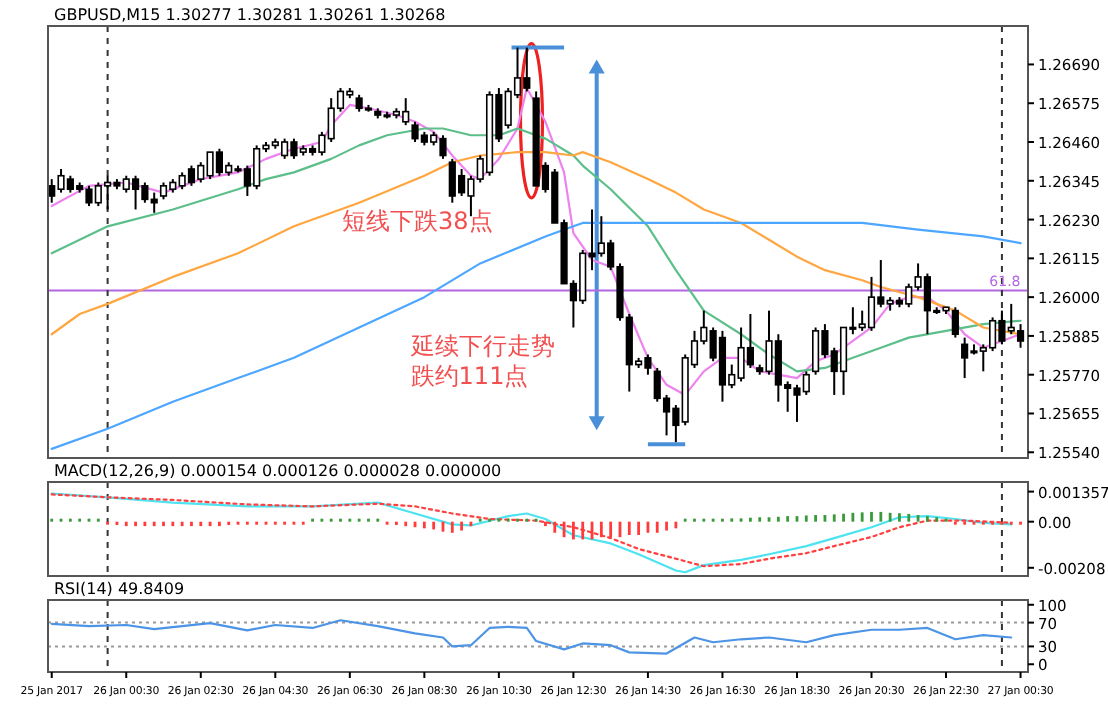 The width and height of the screenshot is (1108, 710). What do you see at coordinates (481, 361) in the screenshot?
I see `annotation: 延续下行走势跌约111点` at bounding box center [481, 361].